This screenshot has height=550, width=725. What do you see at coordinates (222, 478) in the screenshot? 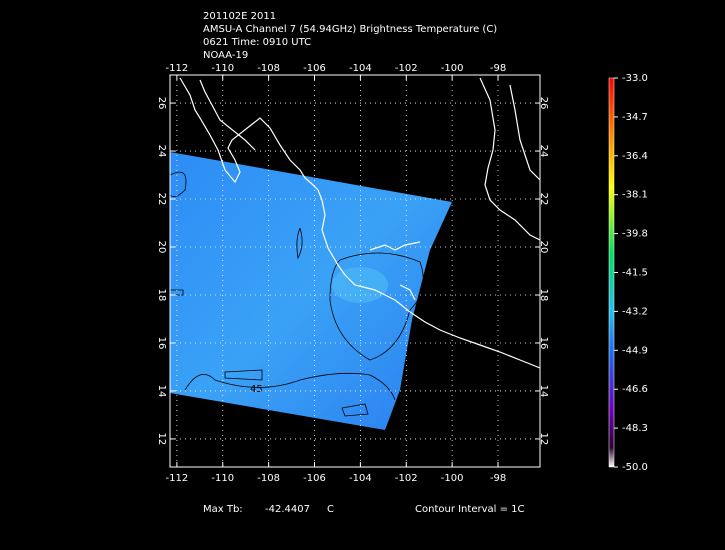
I see `lon-tick-label-bottom: -110` at bounding box center [222, 478].